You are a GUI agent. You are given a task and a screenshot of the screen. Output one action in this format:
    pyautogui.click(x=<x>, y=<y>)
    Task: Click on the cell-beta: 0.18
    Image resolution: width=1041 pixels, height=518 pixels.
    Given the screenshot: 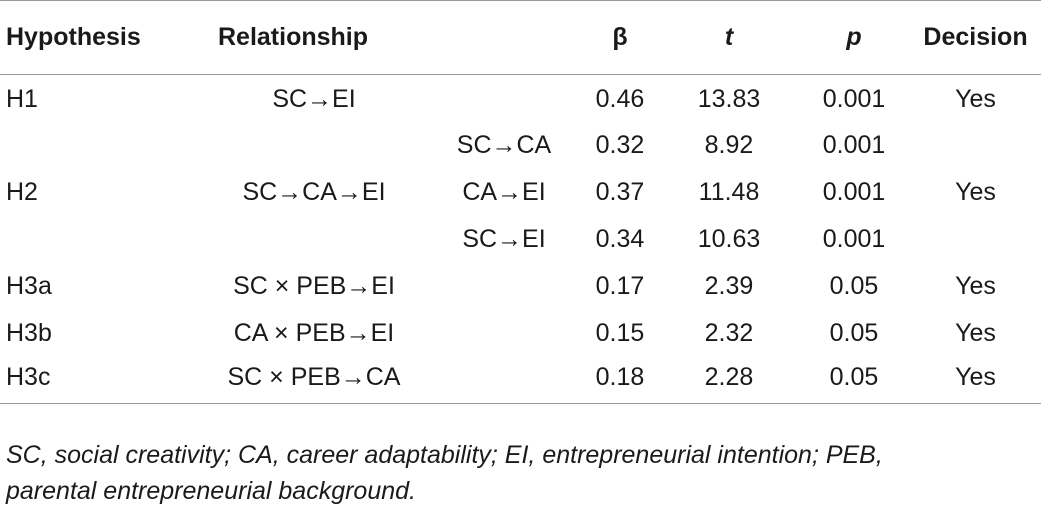 What is the action you would take?
    pyautogui.click(x=620, y=380)
    